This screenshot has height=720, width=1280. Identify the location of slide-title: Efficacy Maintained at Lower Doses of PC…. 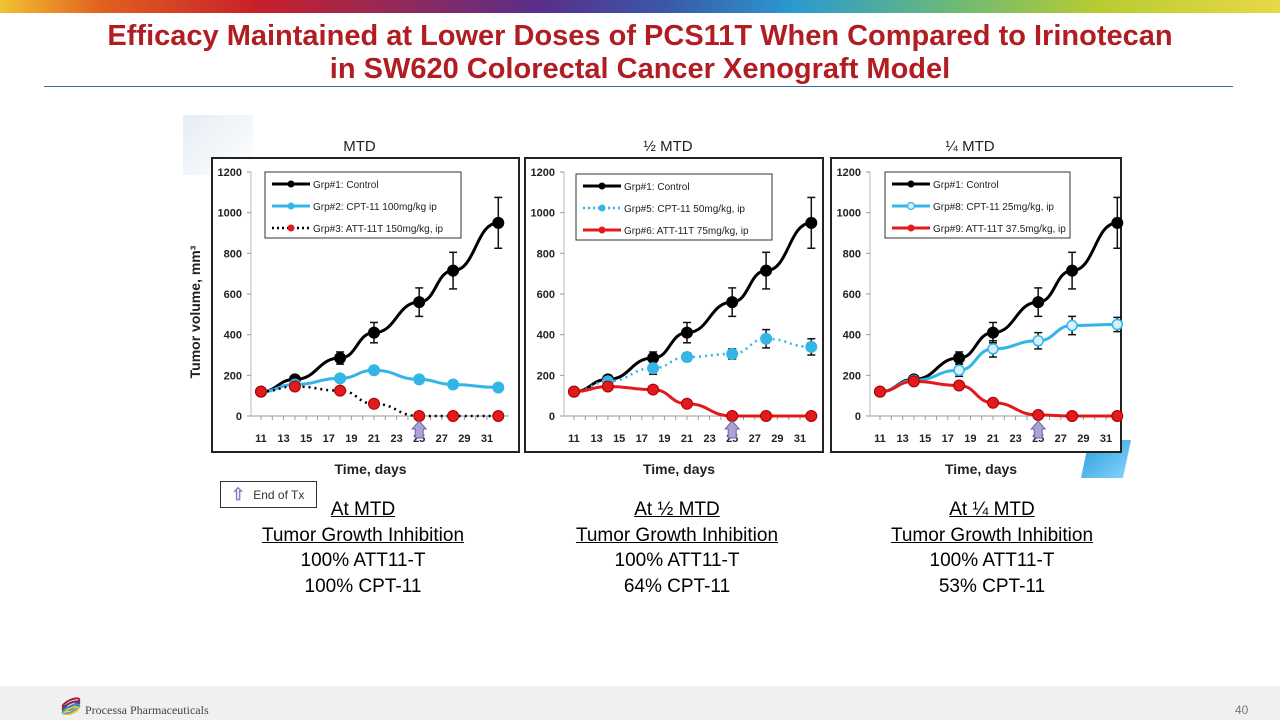
(640, 53).